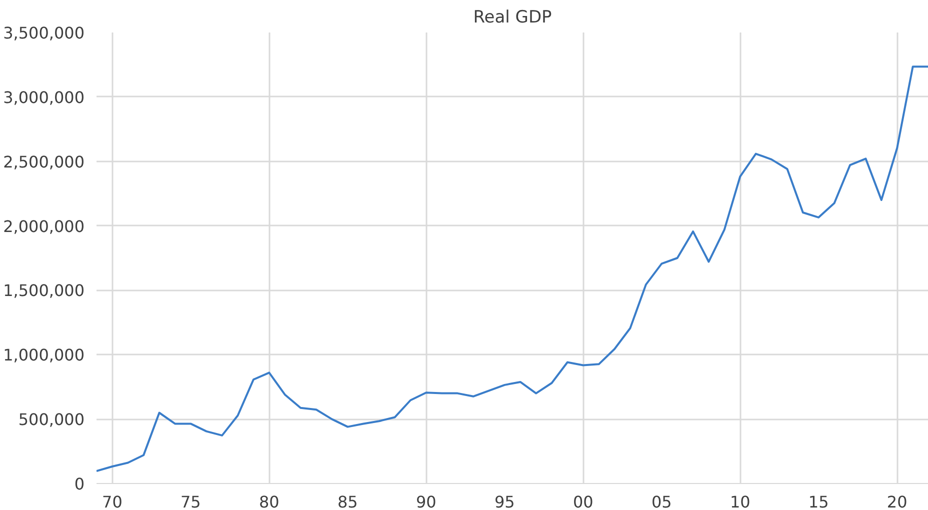 The height and width of the screenshot is (510, 928). Describe the element at coordinates (44, 355) in the screenshot. I see `y-tick-label: 1,000,000` at that location.